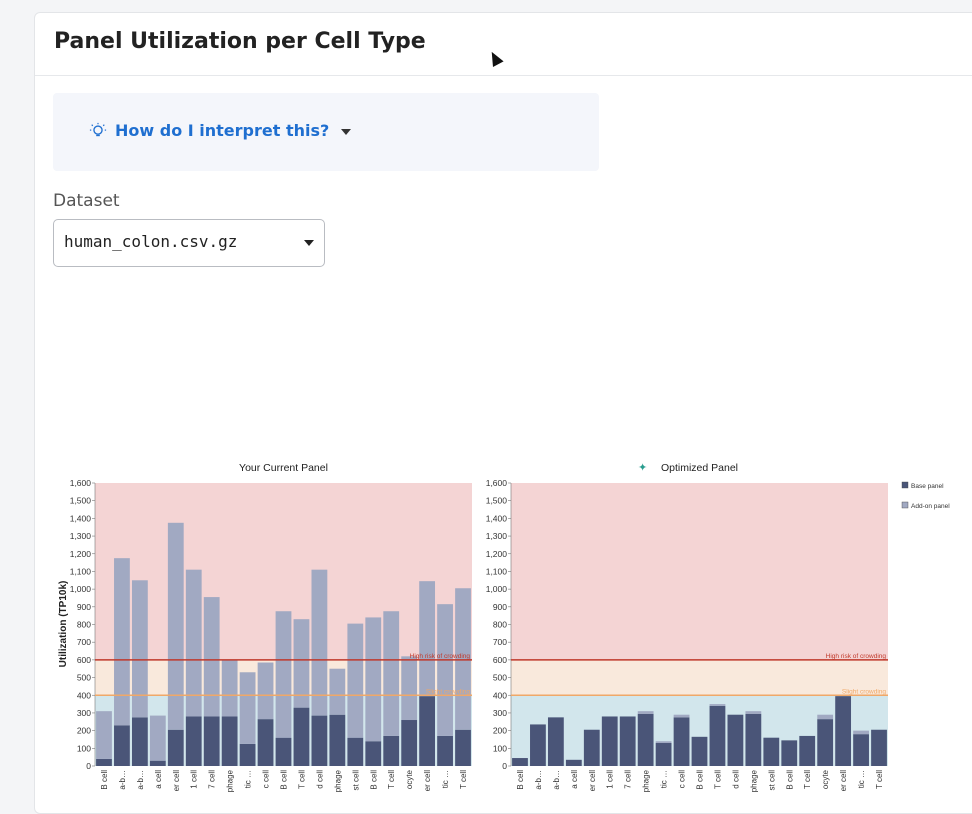 The image size is (972, 814). What do you see at coordinates (503, 44) in the screenshot?
I see `card-header: Panel Utilization per Cell Type` at bounding box center [503, 44].